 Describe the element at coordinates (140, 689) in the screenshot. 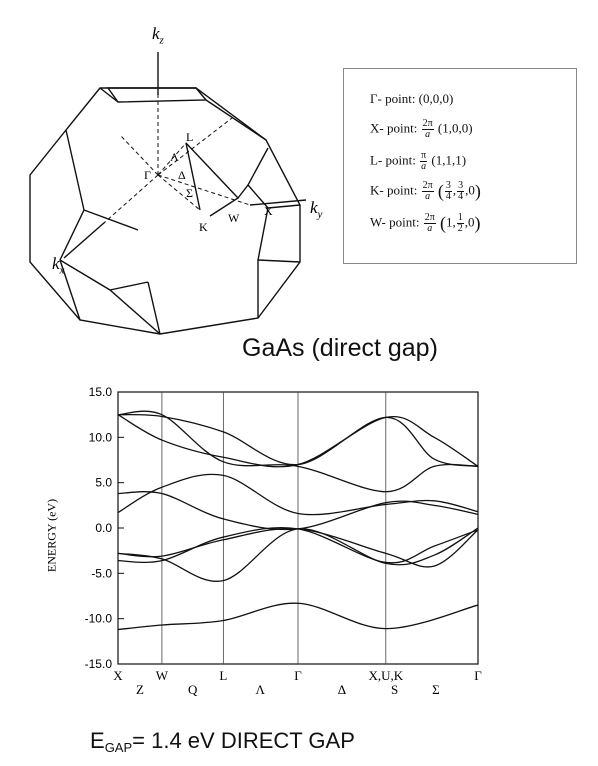

I see `segment-label: Z` at that location.